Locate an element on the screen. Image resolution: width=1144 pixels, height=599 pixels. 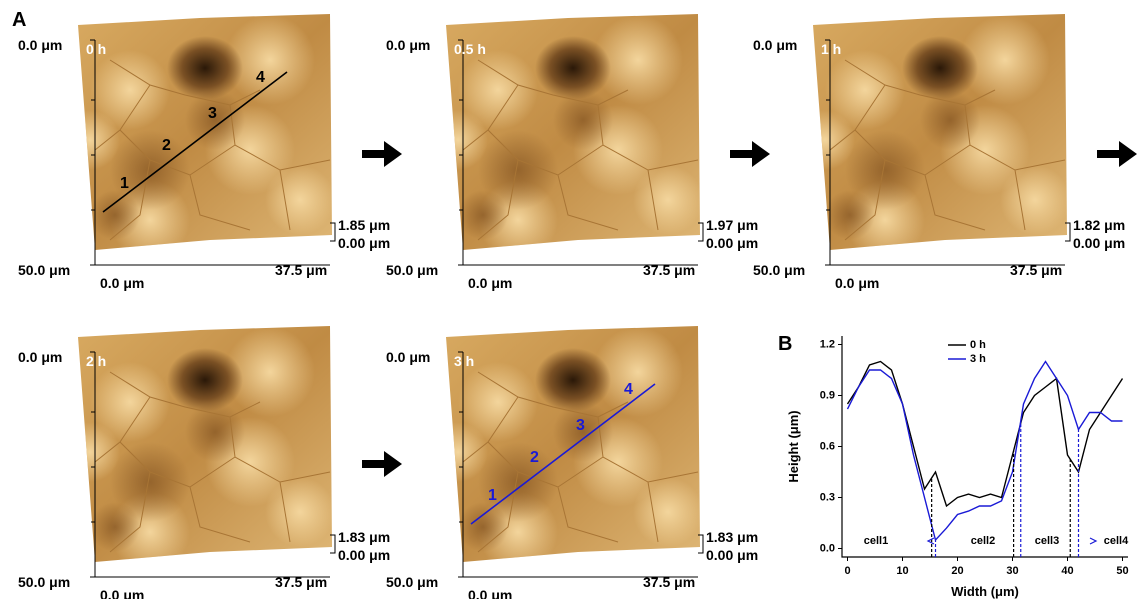
cell-label: cell4 is located at coordinates (1116, 541).